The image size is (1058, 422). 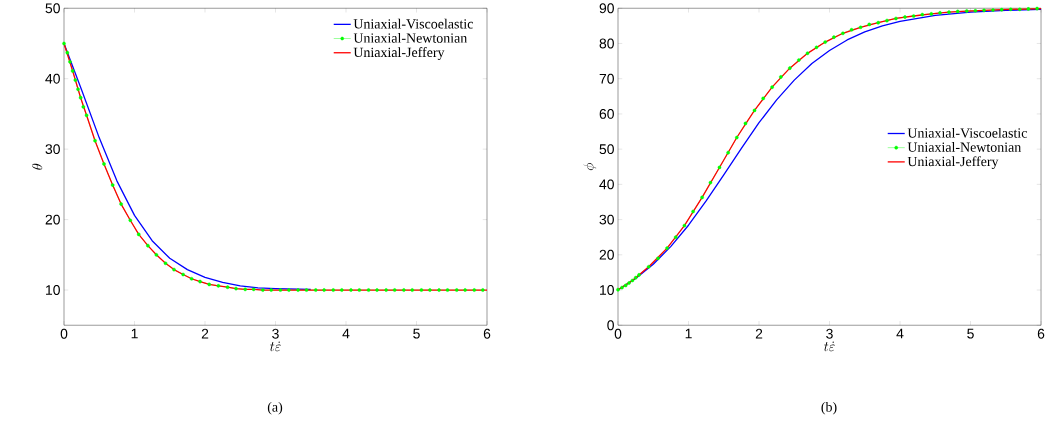 I want to click on text: (b), so click(x=829, y=408).